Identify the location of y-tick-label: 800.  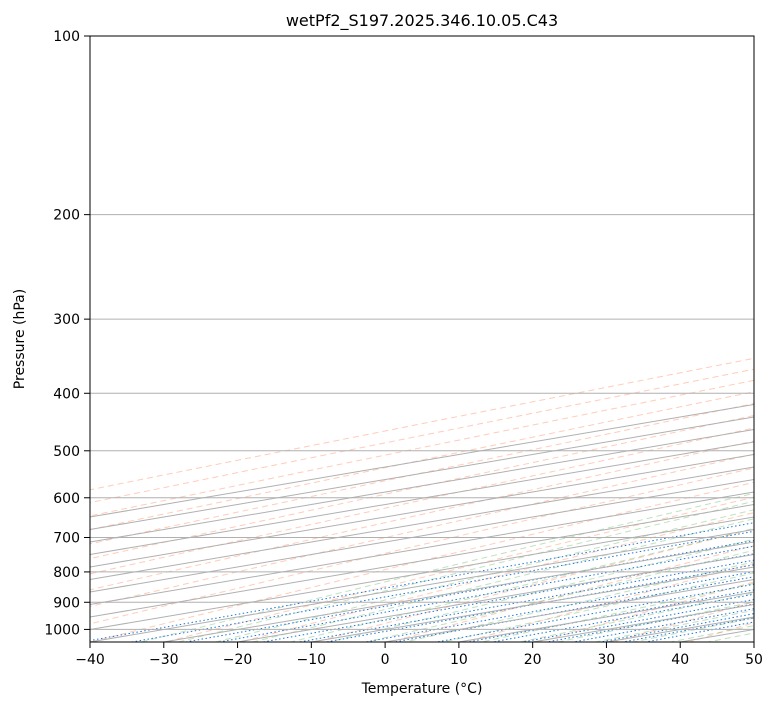
(66, 573).